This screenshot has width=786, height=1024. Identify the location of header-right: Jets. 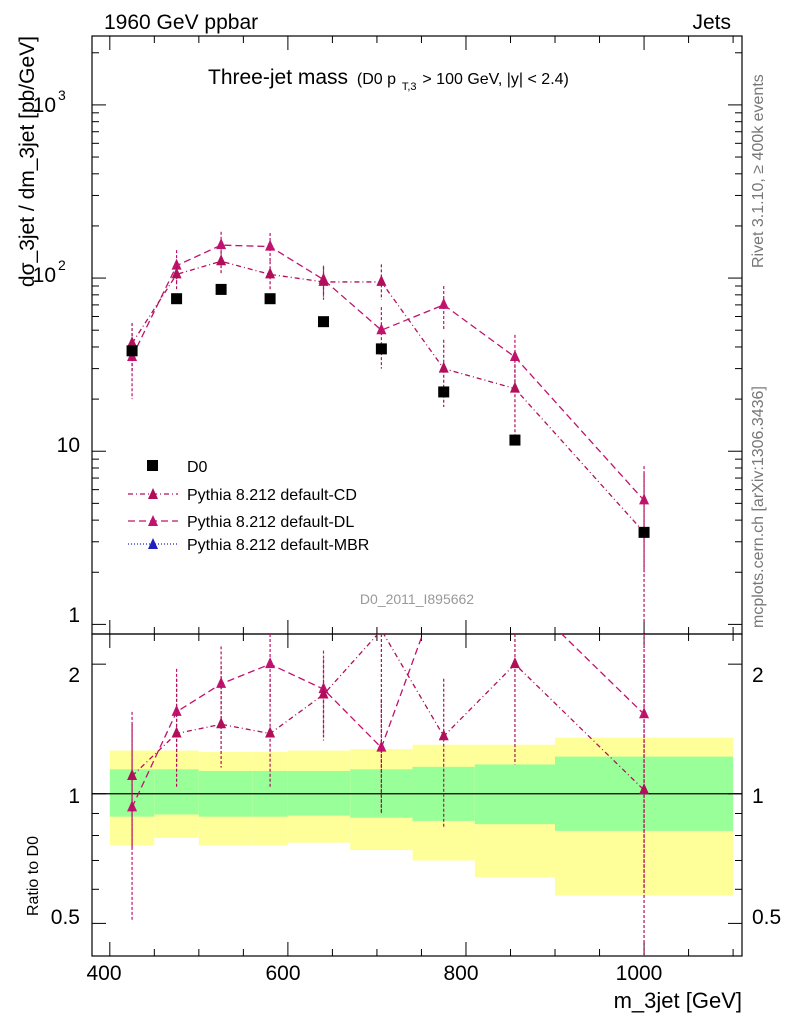
(711, 22).